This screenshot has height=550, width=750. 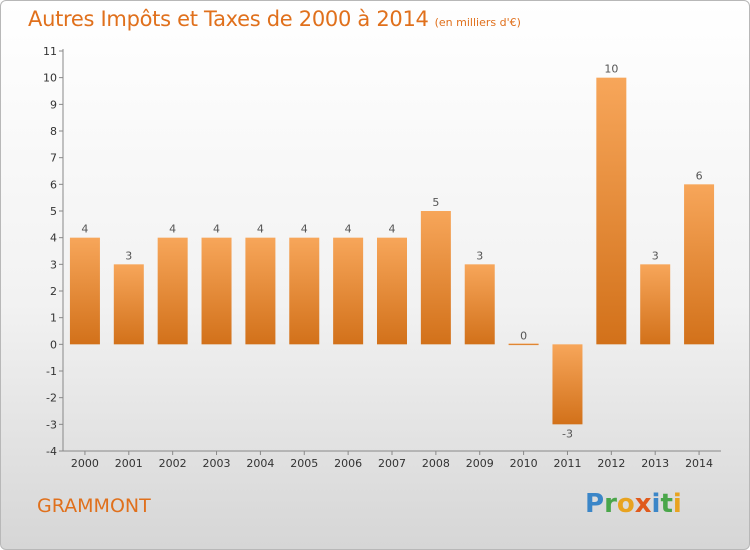 I want to click on x-tick-label: 2000, so click(x=85, y=463).